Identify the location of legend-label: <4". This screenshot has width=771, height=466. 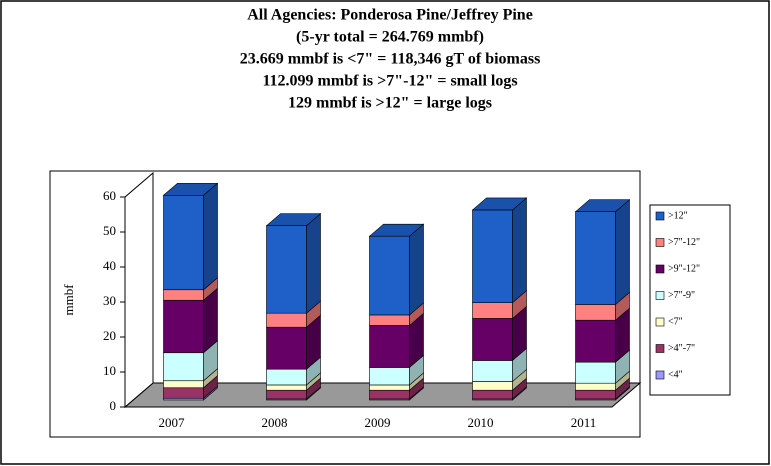
(675, 374).